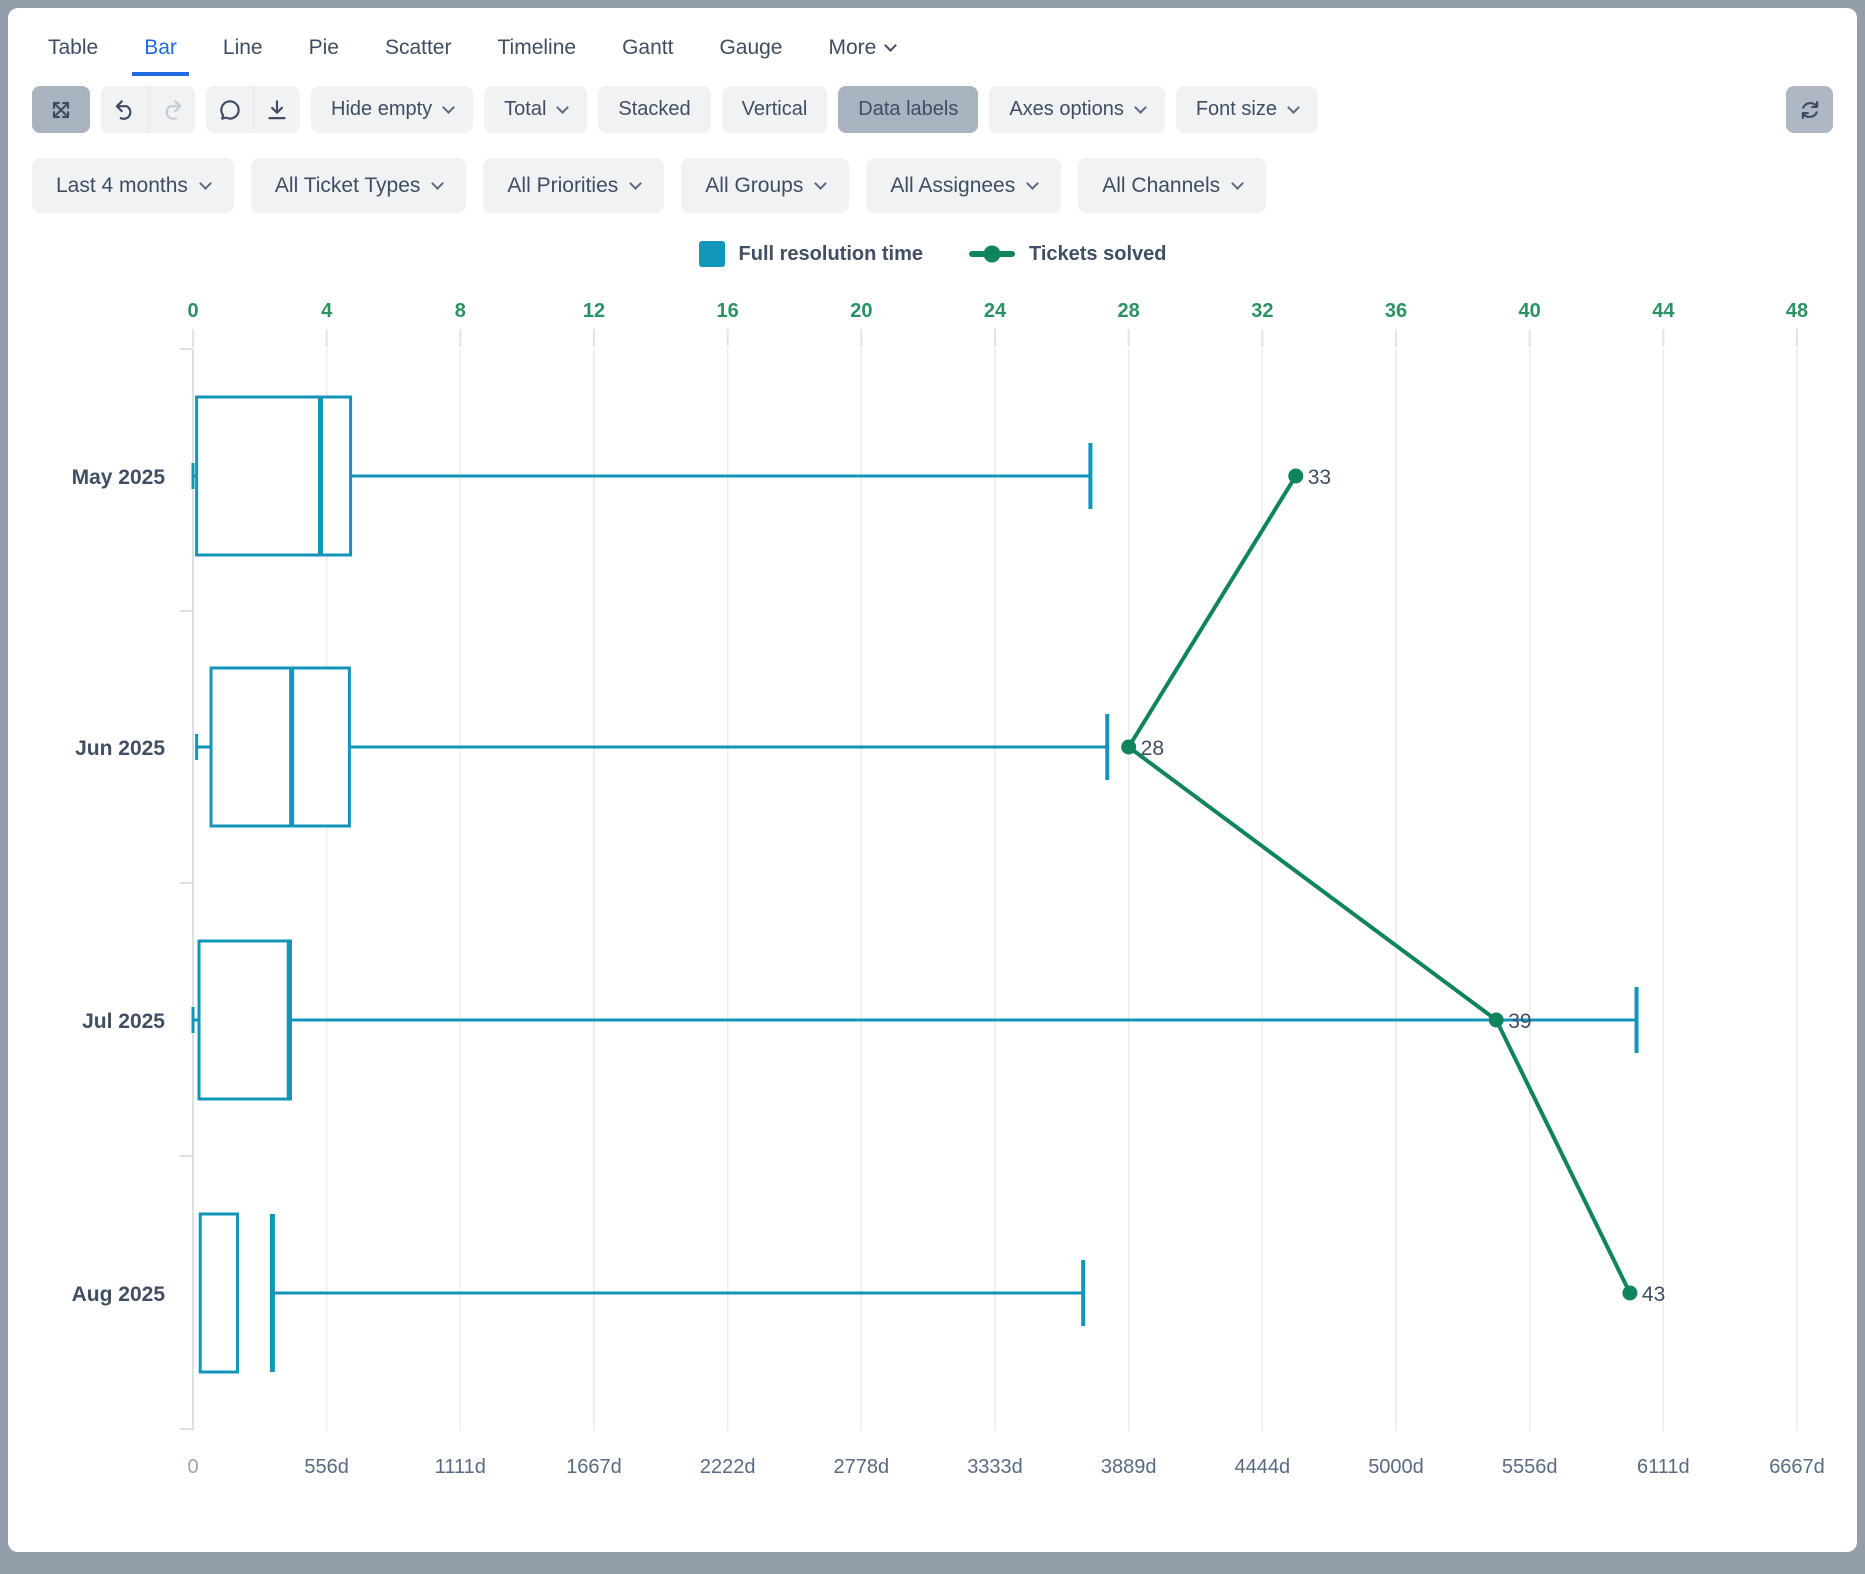  I want to click on top-axis-label: 48, so click(1797, 311).